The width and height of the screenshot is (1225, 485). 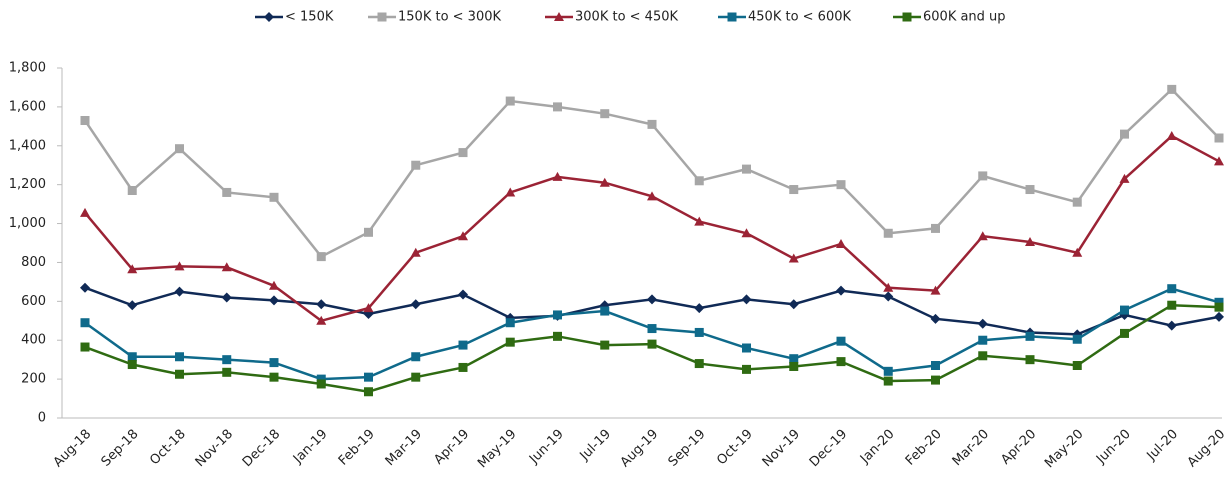 I want to click on x-tick-label: Dec-19, so click(x=828, y=448).